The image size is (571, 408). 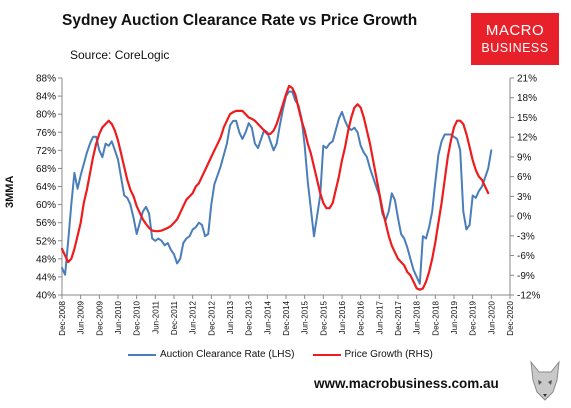 What do you see at coordinates (118, 317) in the screenshot?
I see `x-tick-label: Jun-2010` at bounding box center [118, 317].